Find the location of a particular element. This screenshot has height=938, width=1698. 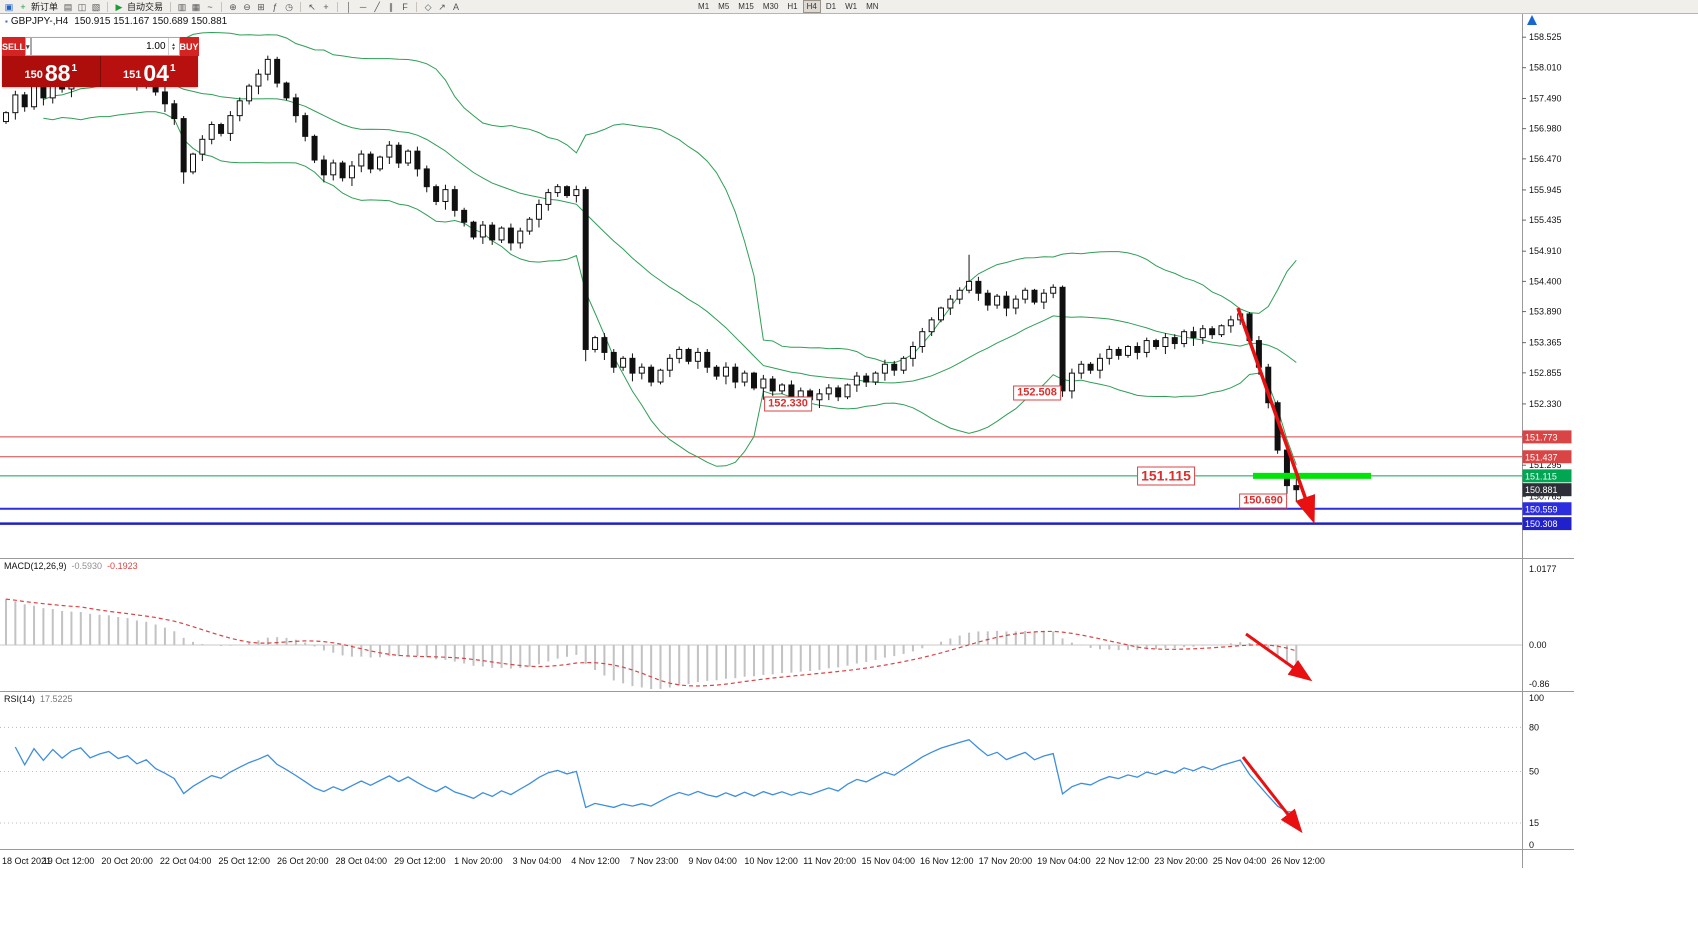

svg-text: 157.490 is located at coordinates (1545, 98).